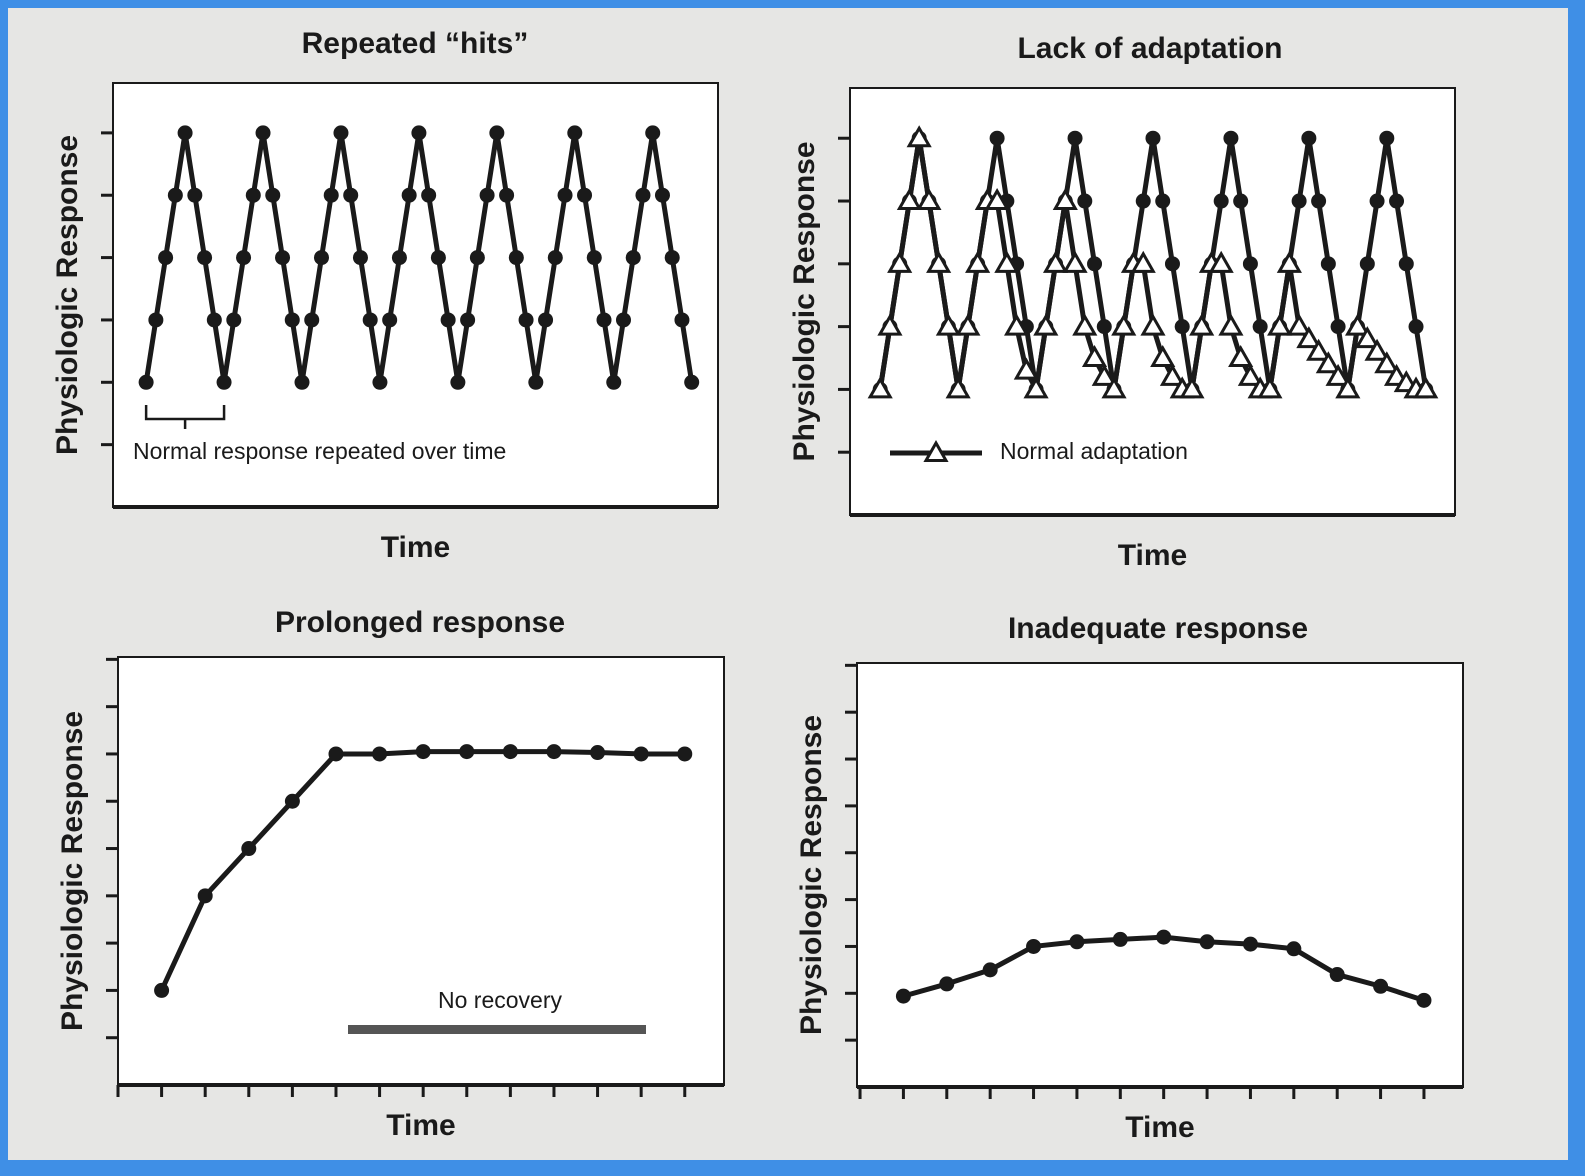 Image resolution: width=1585 pixels, height=1176 pixels. Describe the element at coordinates (497, 1029) in the screenshot. I see `recovery-bar` at that location.